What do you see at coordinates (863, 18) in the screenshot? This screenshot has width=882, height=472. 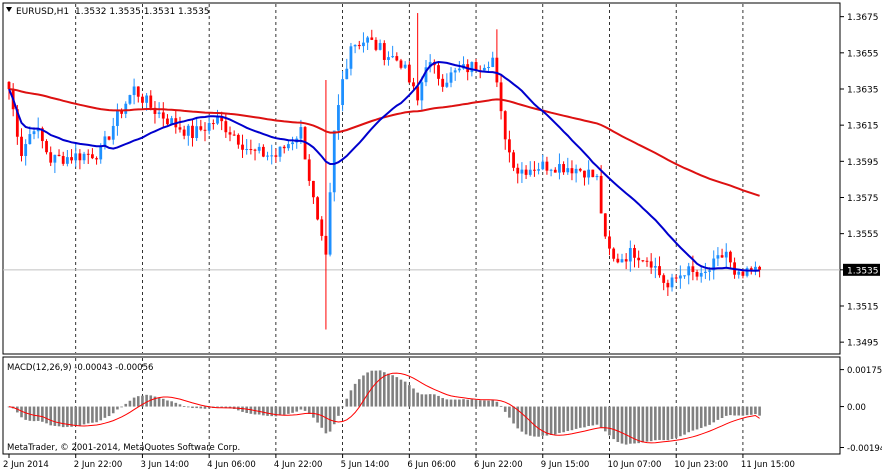 I see `price-tick-label: 1.3675` at bounding box center [863, 18].